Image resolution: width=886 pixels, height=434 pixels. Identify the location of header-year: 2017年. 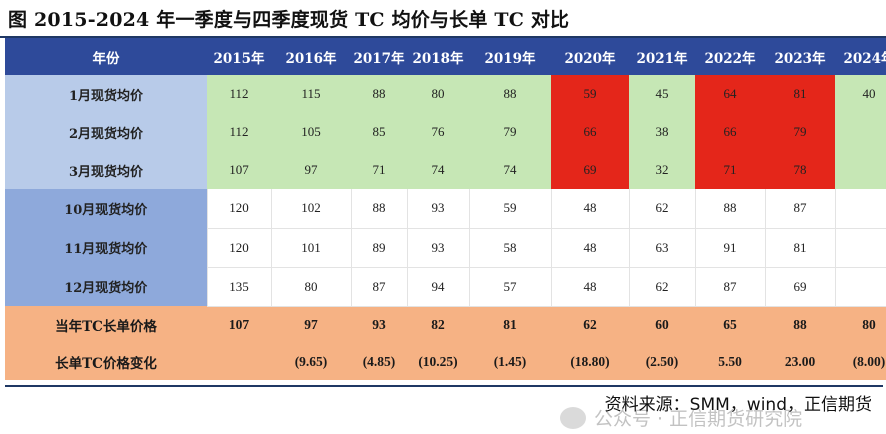
(379, 56).